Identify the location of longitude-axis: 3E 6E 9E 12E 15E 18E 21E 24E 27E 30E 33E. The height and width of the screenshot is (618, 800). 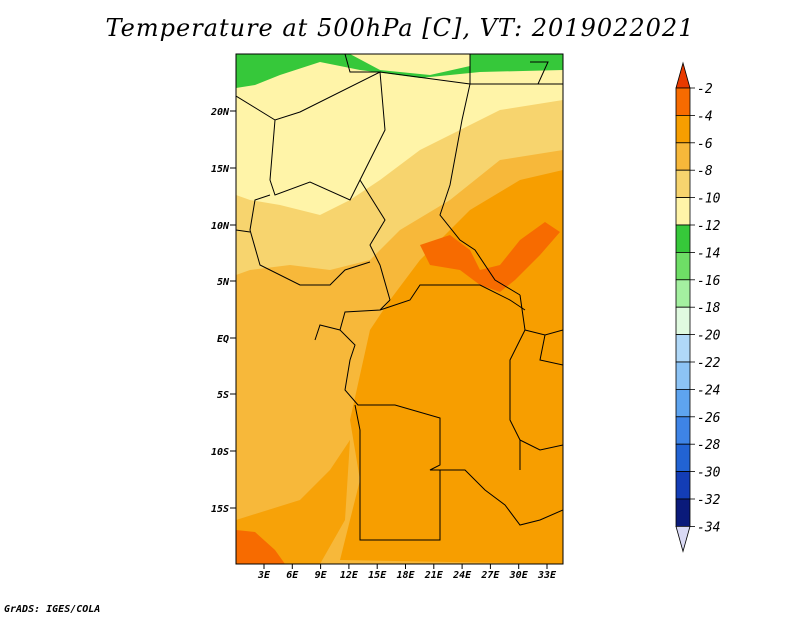
(407, 572).